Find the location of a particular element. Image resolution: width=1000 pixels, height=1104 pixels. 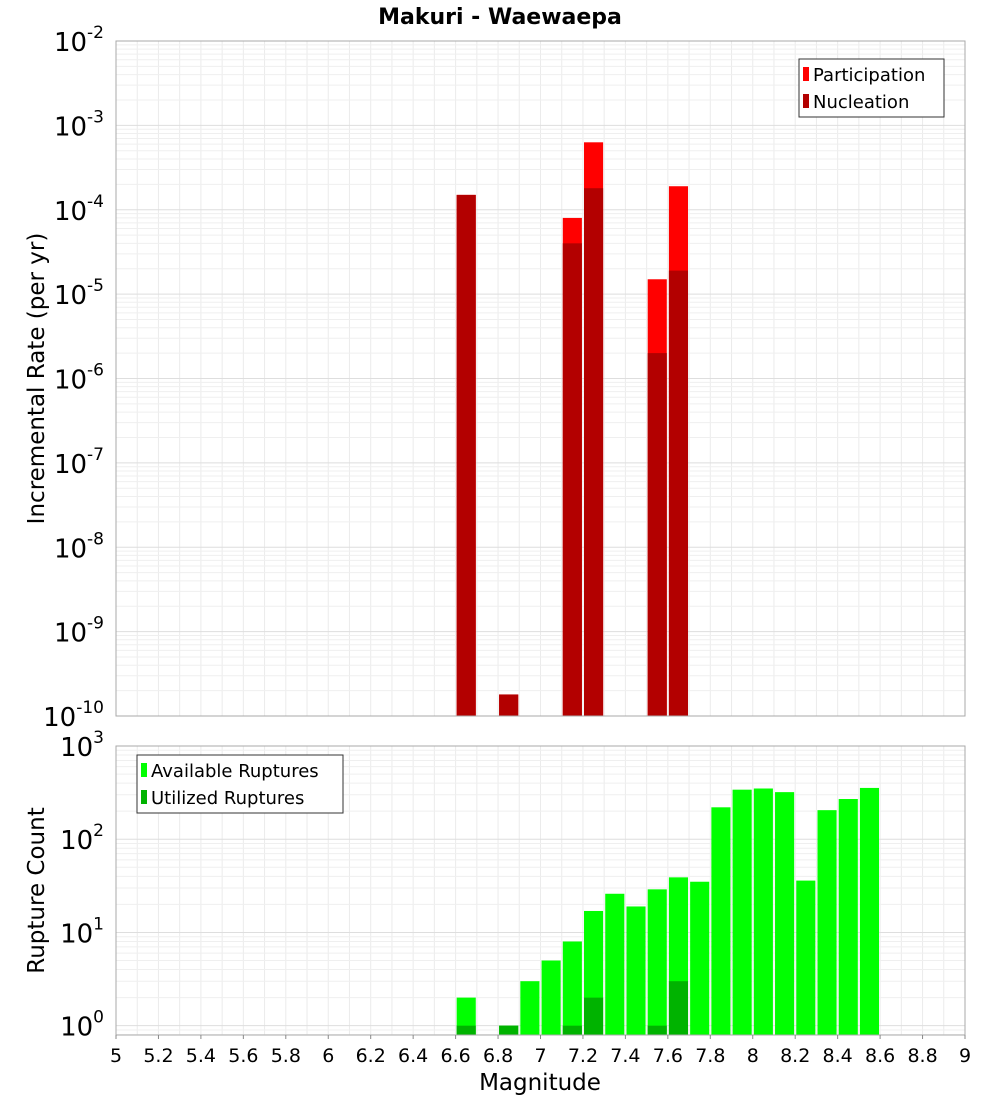

count-panel-legend-label: Utilized Ruptures is located at coordinates (227, 798).